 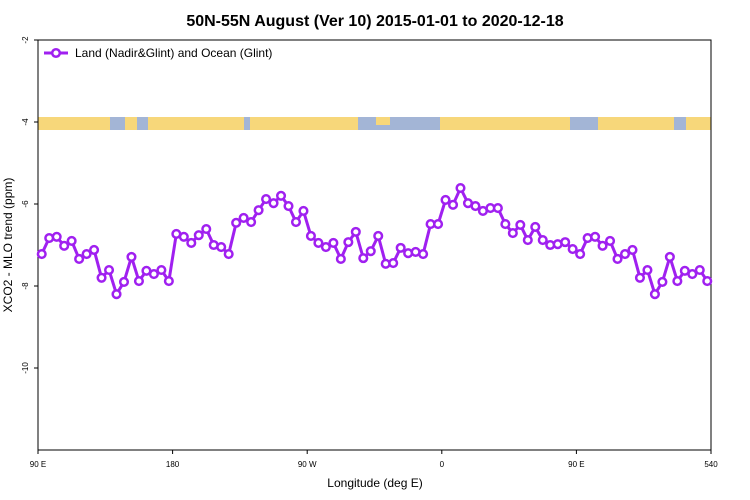 What do you see at coordinates (56, 53) in the screenshot?
I see `legend-marker` at bounding box center [56, 53].